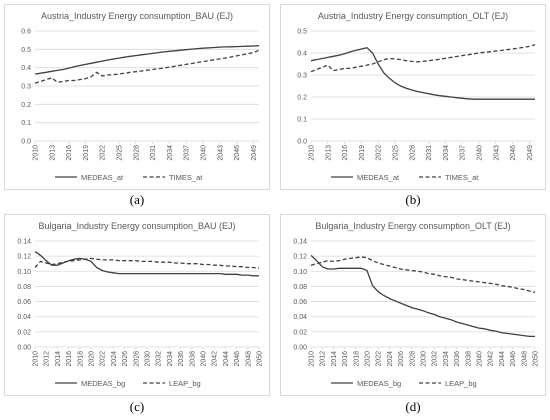 The width and height of the screenshot is (550, 420). What do you see at coordinates (530, 153) in the screenshot?
I see `x-tick-label: 2049` at bounding box center [530, 153].